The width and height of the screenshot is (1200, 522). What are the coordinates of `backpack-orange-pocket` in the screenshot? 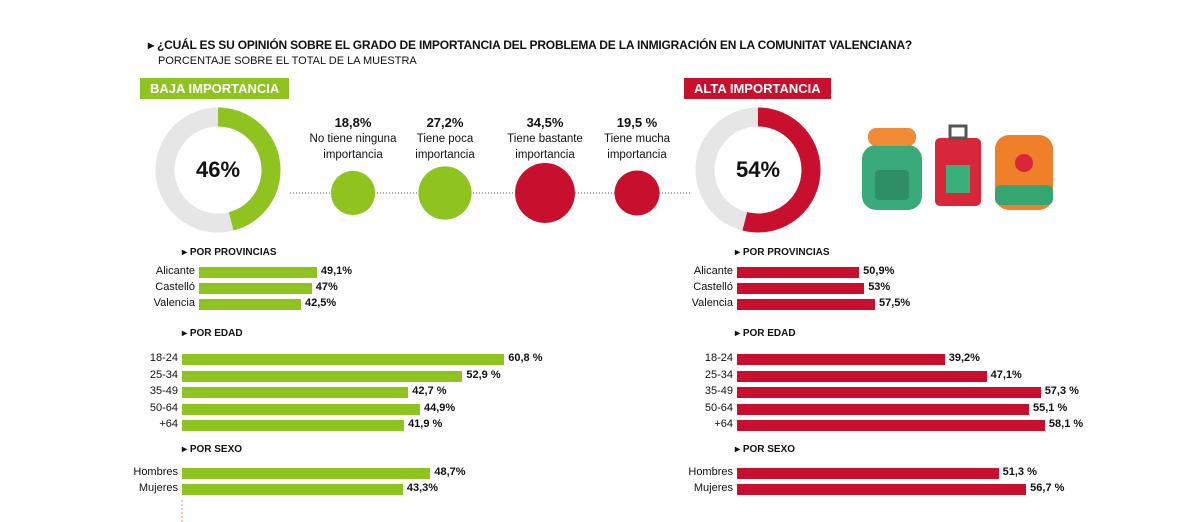 It's located at (1024, 163).